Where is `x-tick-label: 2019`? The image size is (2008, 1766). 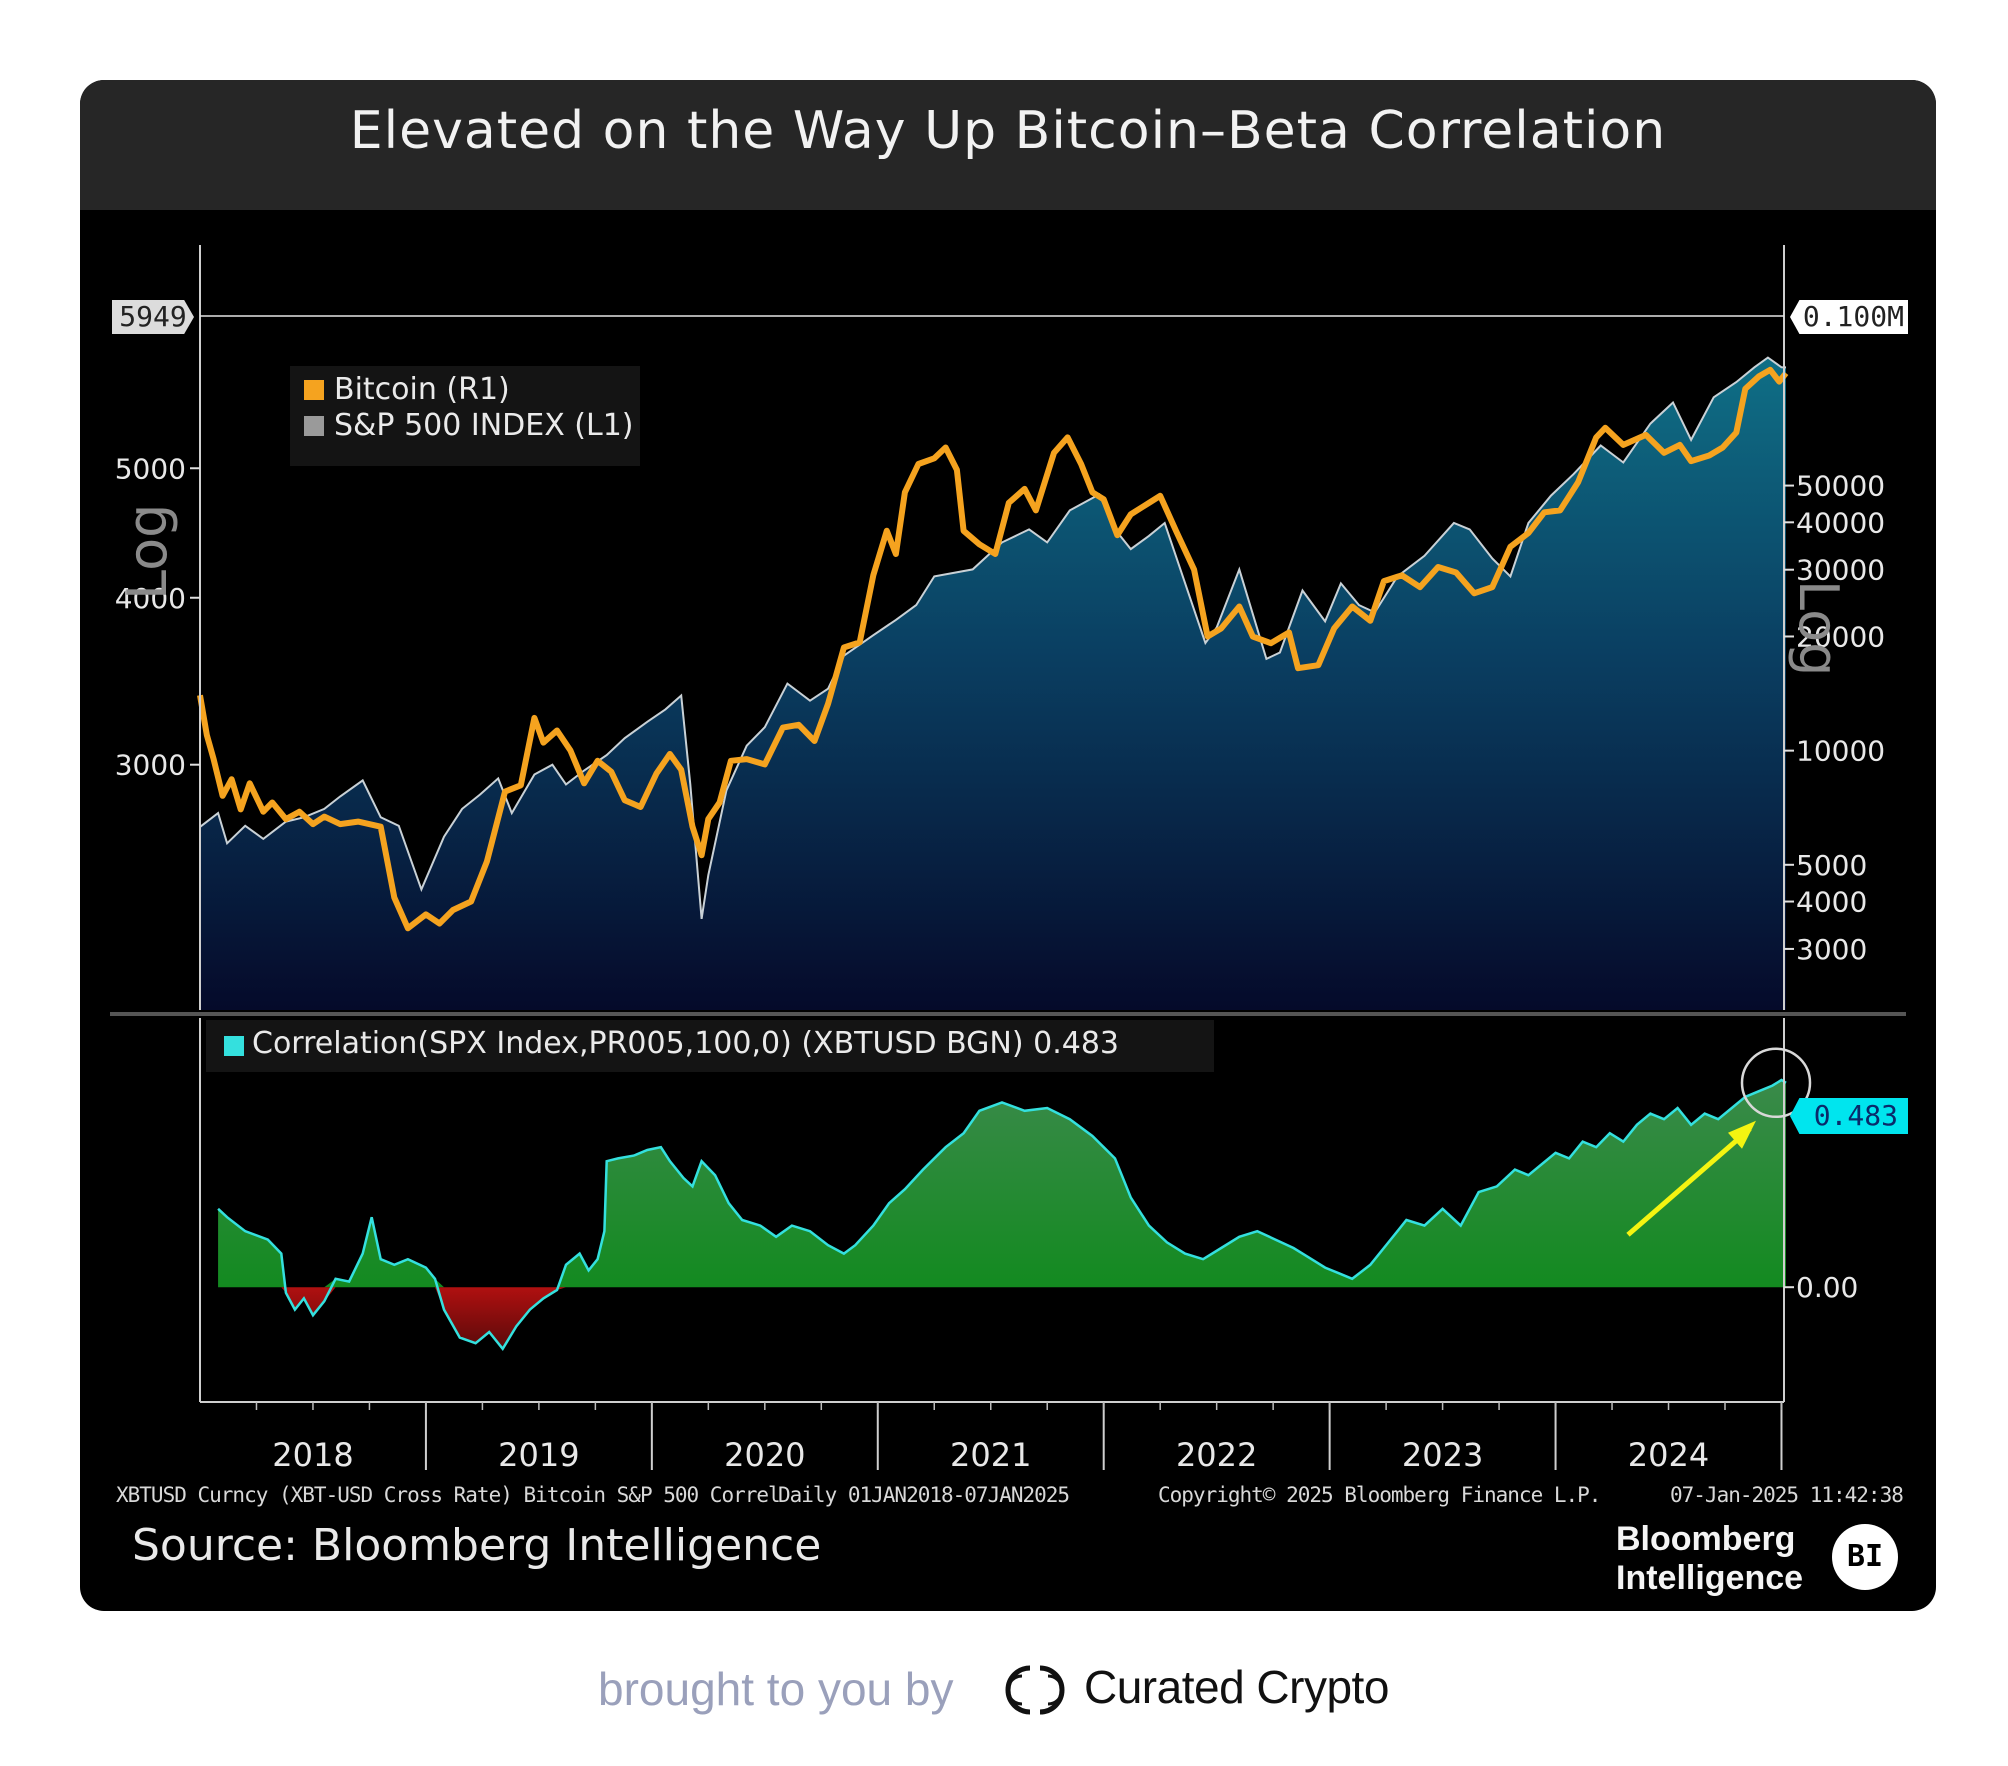 x-tick-label: 2019 is located at coordinates (538, 1455).